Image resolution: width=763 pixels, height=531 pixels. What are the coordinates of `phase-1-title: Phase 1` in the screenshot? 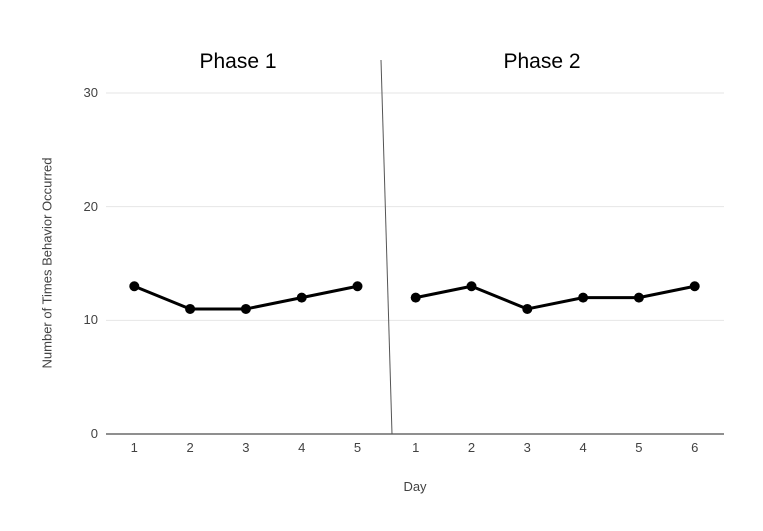 It's located at (238, 61).